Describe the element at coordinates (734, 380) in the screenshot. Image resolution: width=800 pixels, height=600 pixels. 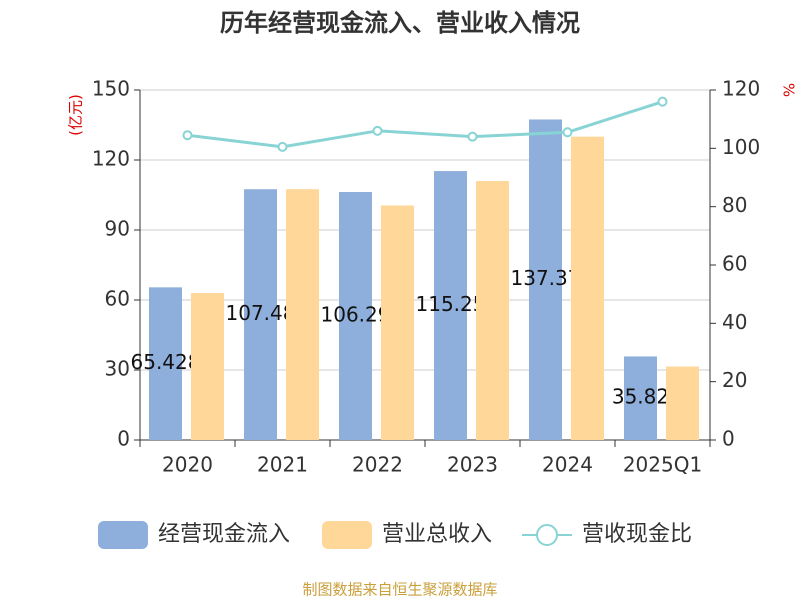
I see `y2-tick-label: 20` at that location.